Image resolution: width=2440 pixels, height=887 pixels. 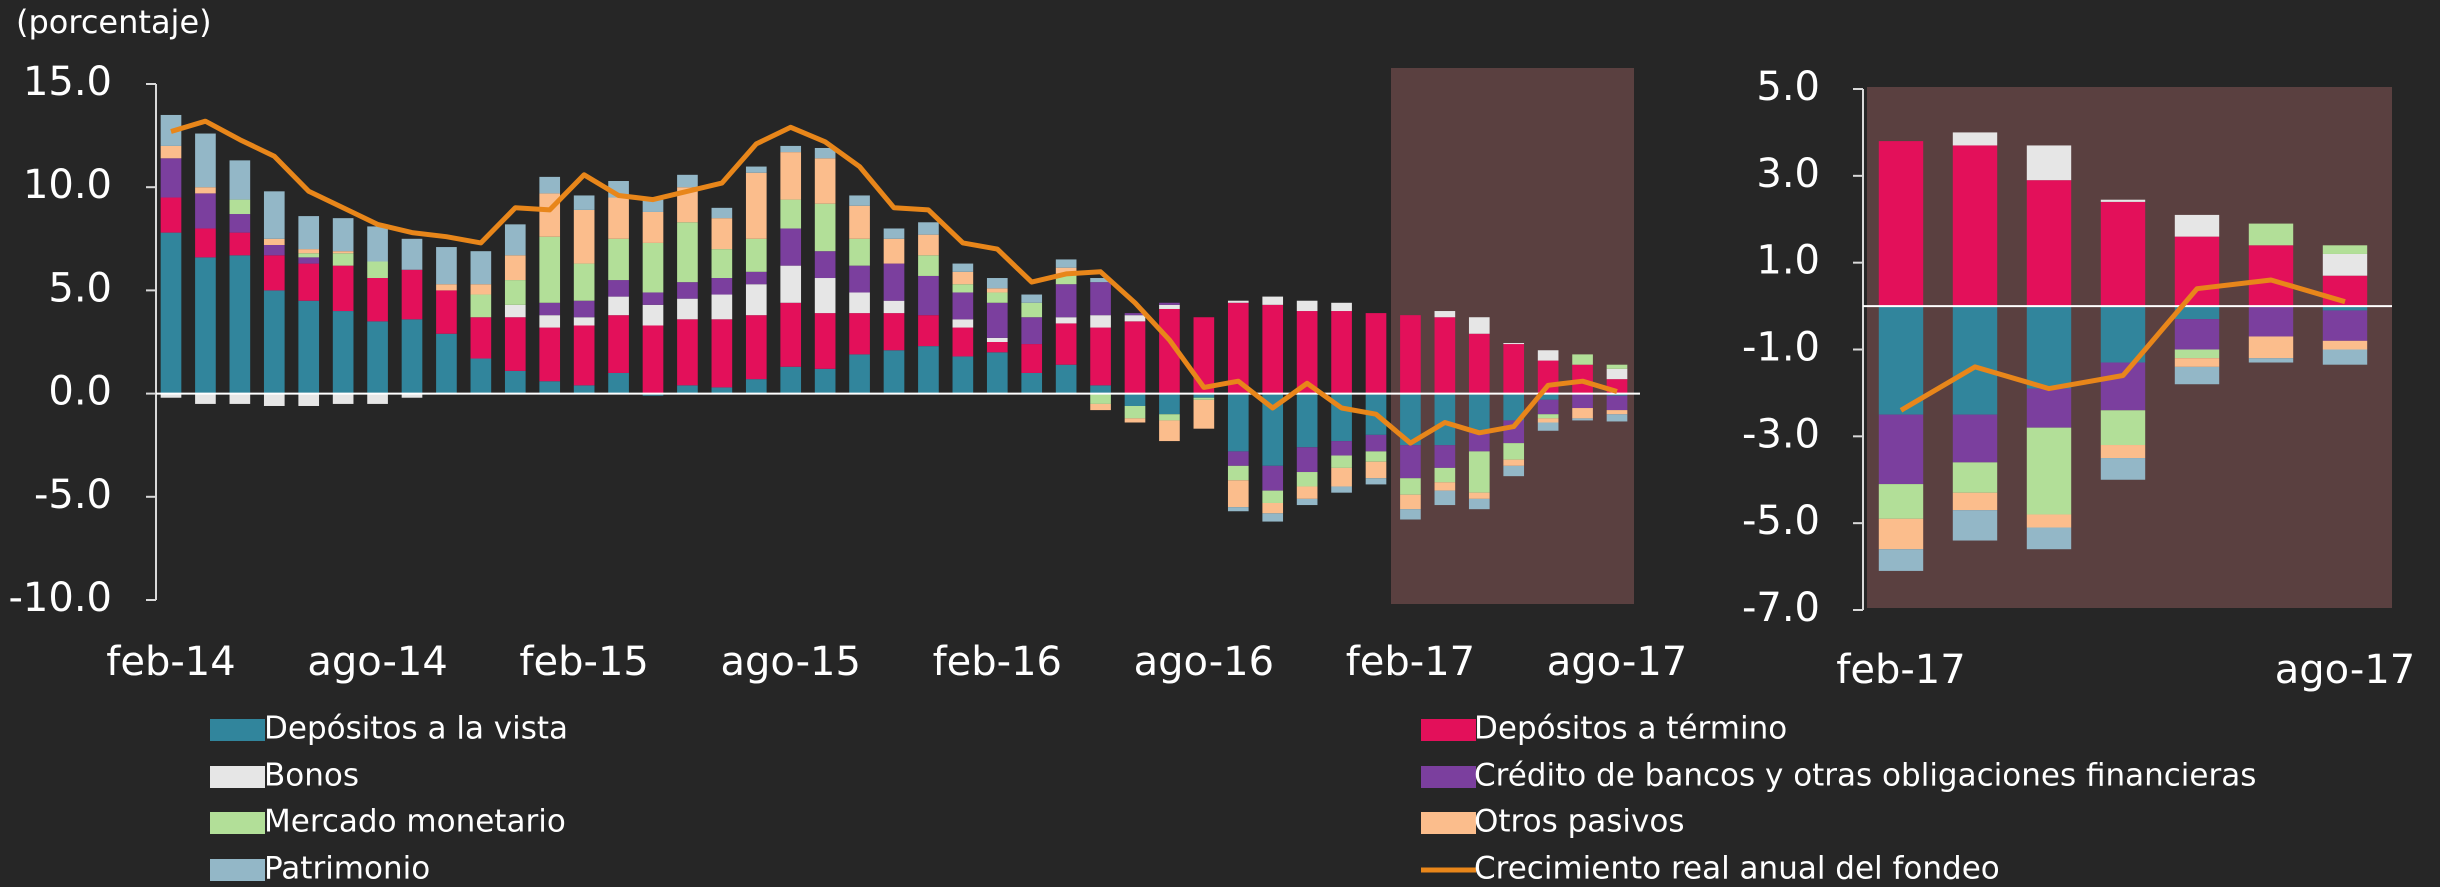 What do you see at coordinates (377, 662) in the screenshot?
I see `x-tick-label: ago-14` at bounding box center [377, 662].